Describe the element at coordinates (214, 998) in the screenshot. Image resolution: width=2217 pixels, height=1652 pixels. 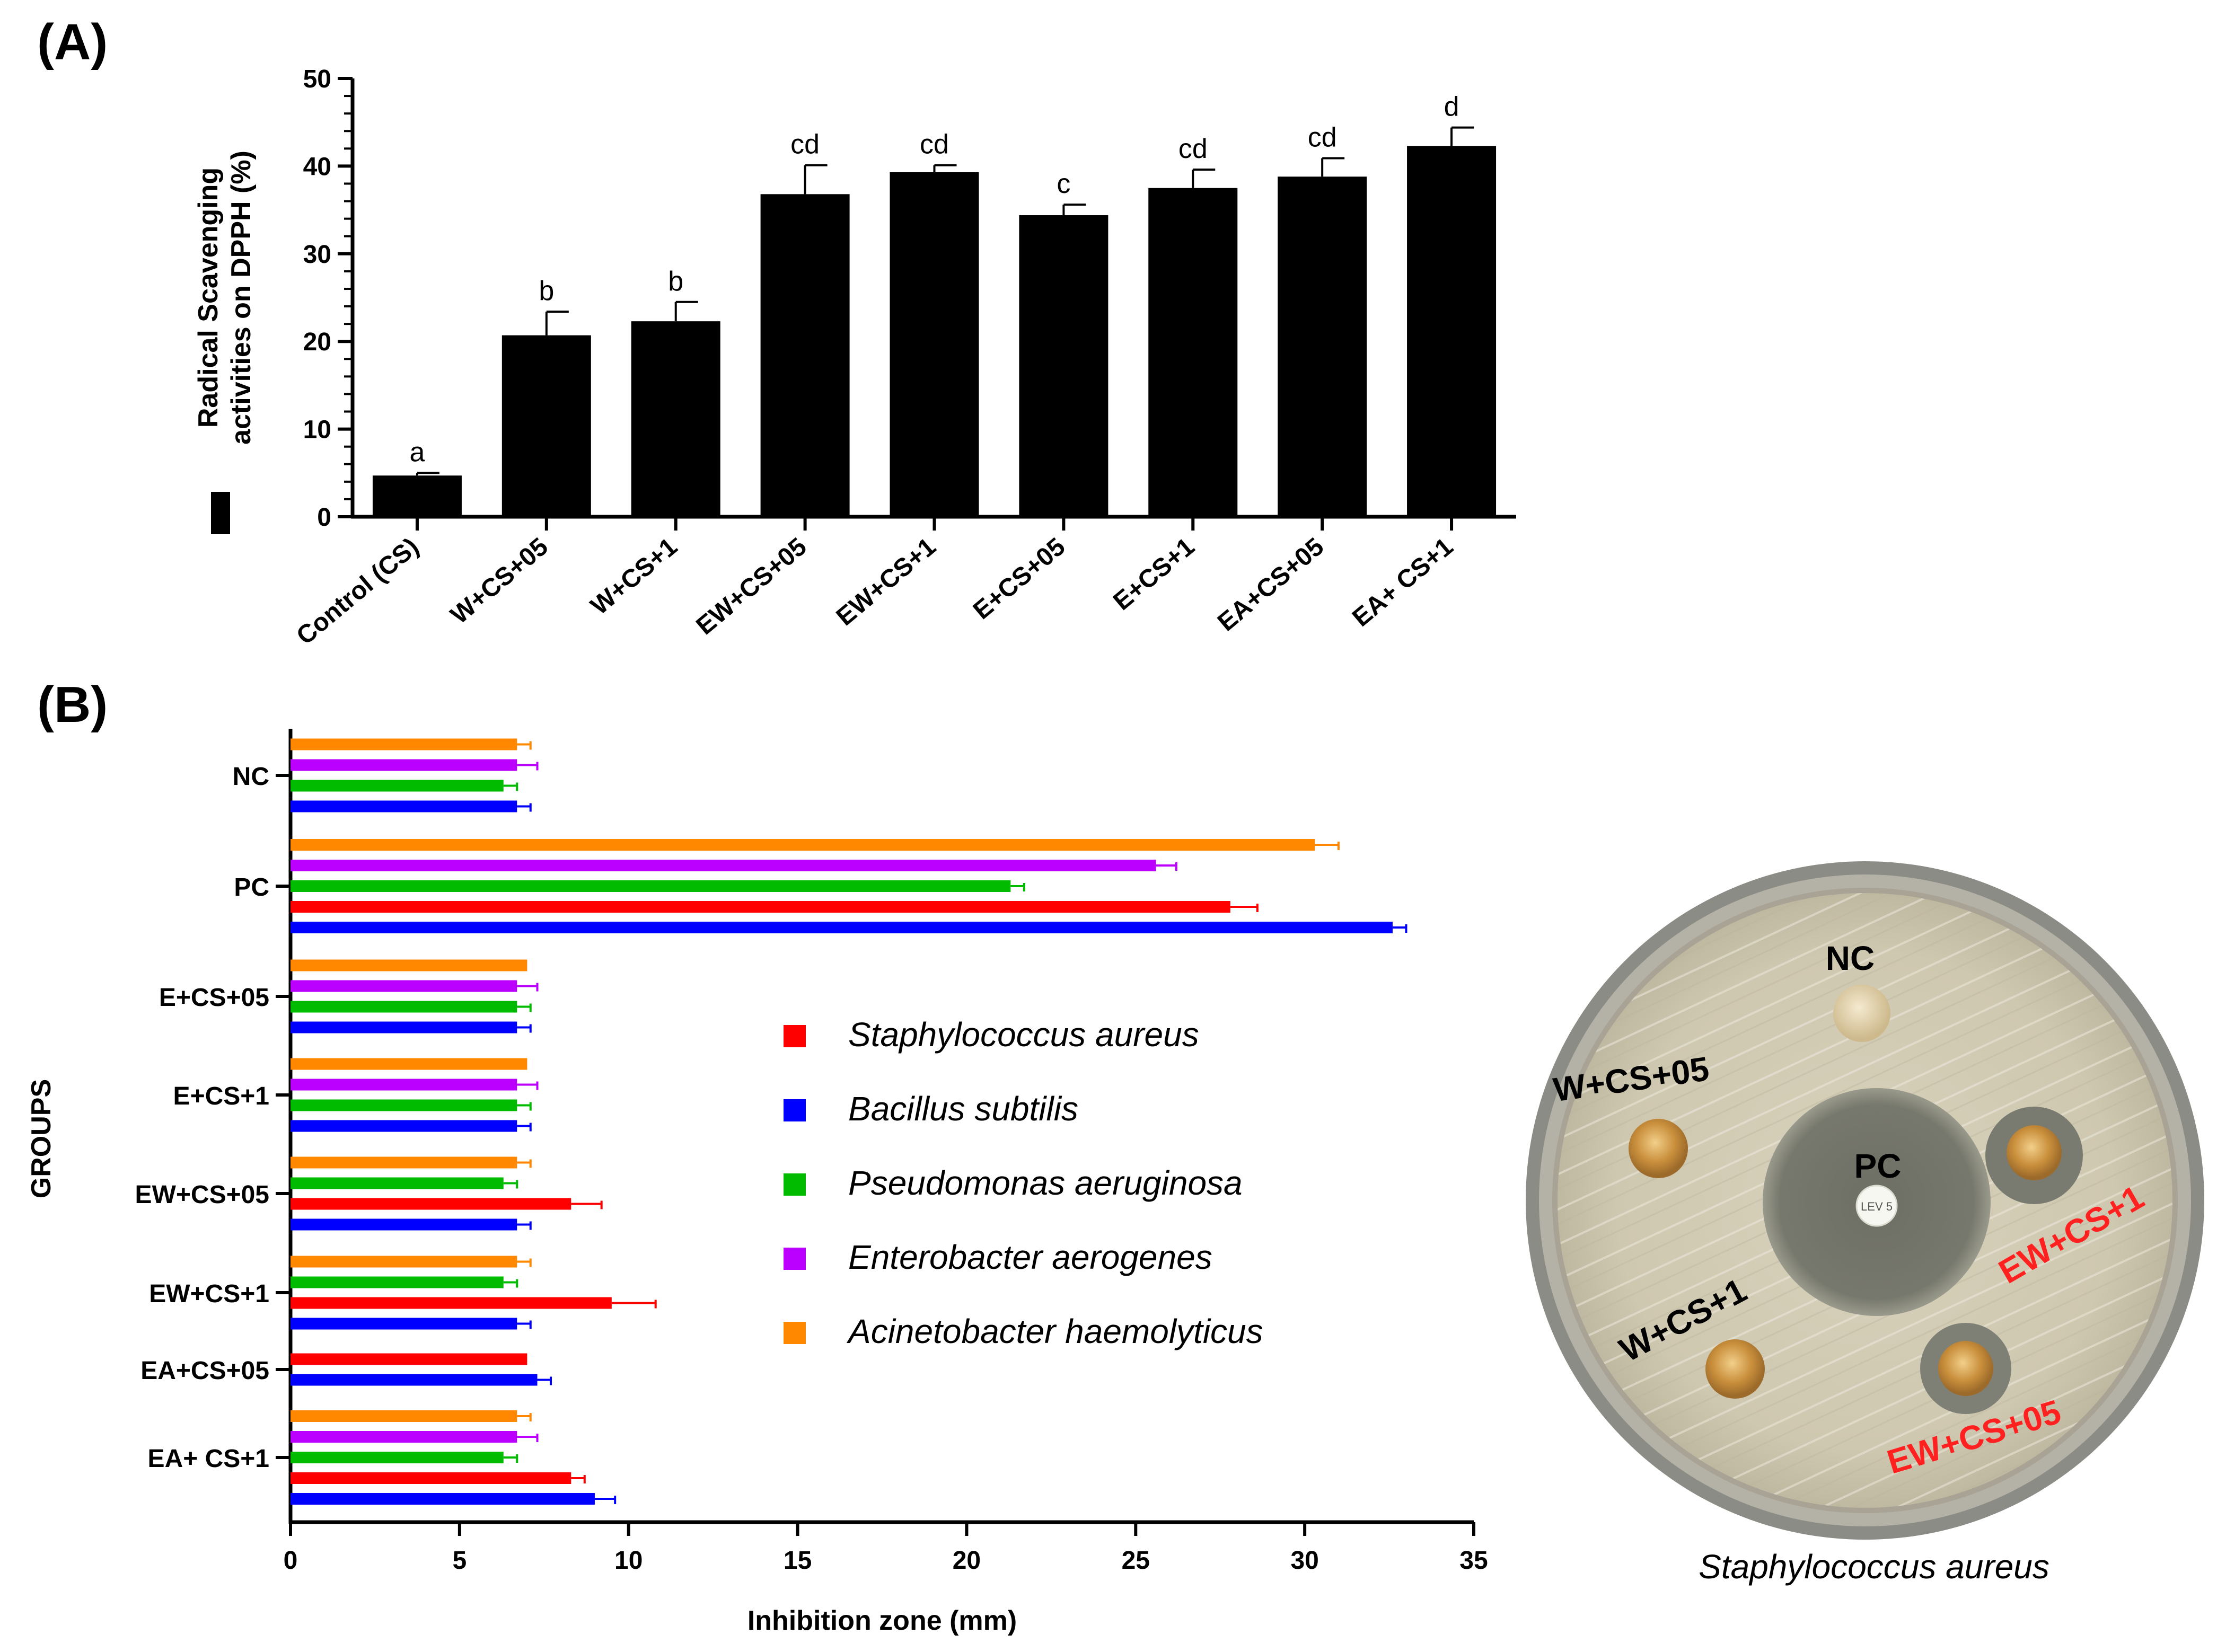
I see `y-tick-label: E+CS+05` at that location.